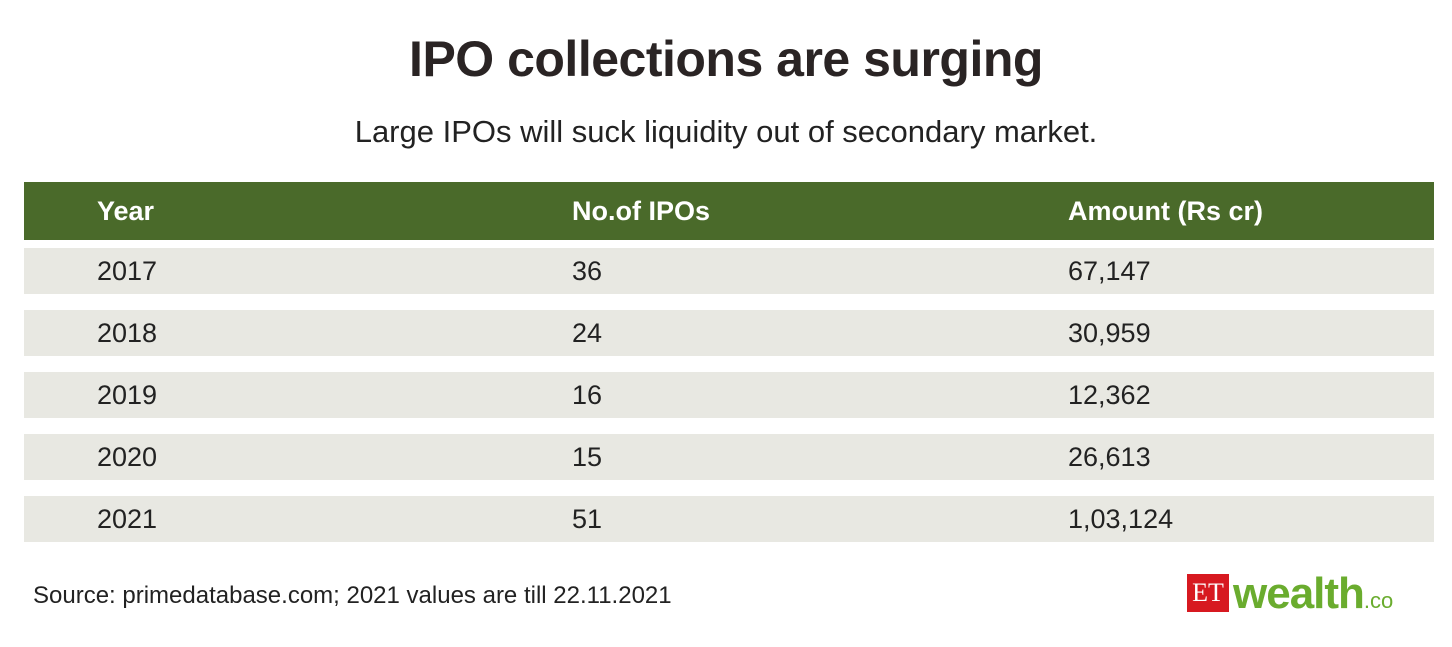 The height and width of the screenshot is (647, 1452). I want to click on logo: ET wealth .co, so click(1290, 591).